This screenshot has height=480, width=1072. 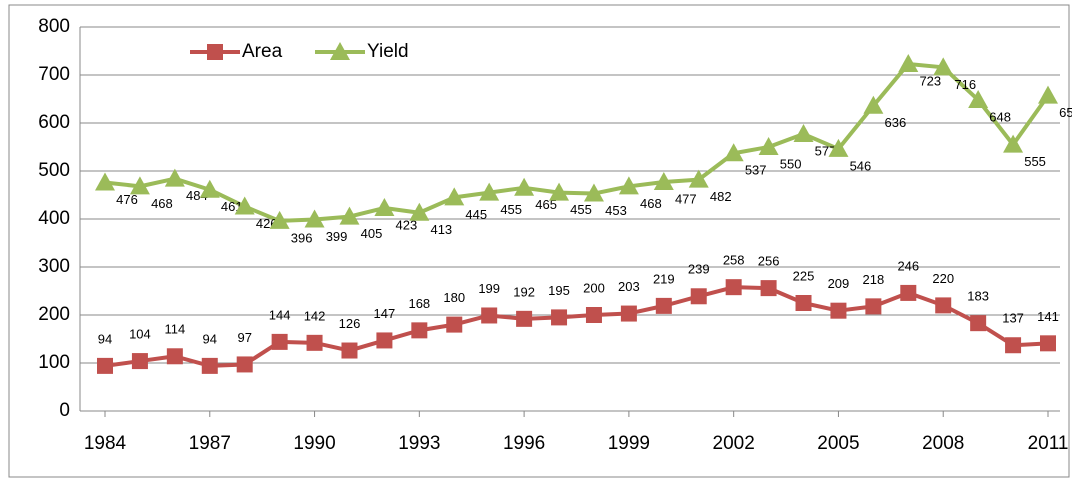 What do you see at coordinates (978, 296) in the screenshot?
I see `data-label: 183` at bounding box center [978, 296].